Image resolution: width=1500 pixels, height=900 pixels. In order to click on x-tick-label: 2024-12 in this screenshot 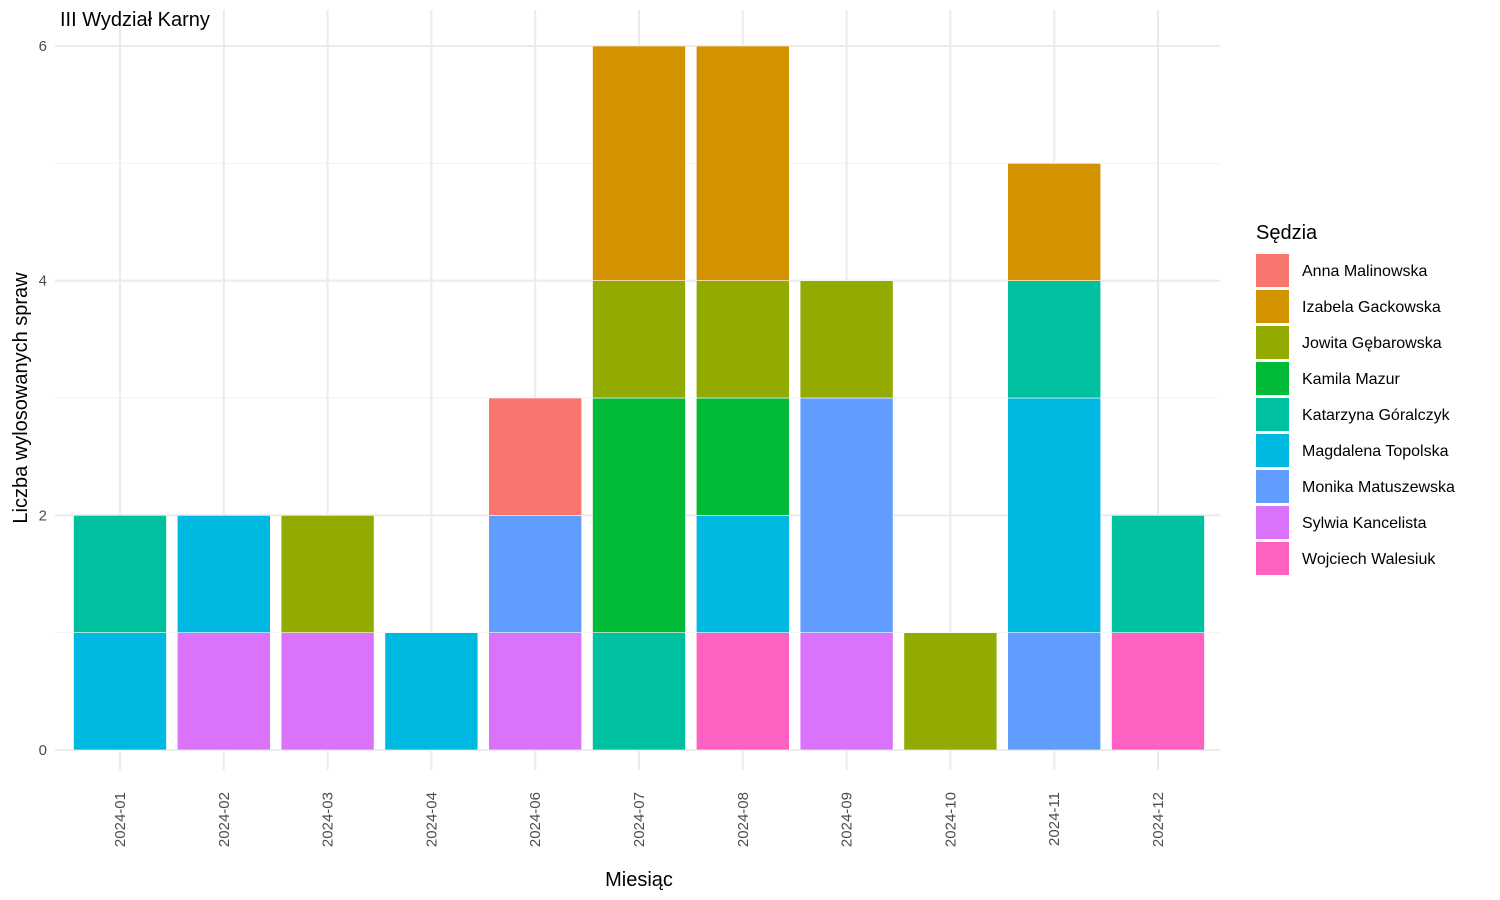, I will do `click(1158, 819)`.